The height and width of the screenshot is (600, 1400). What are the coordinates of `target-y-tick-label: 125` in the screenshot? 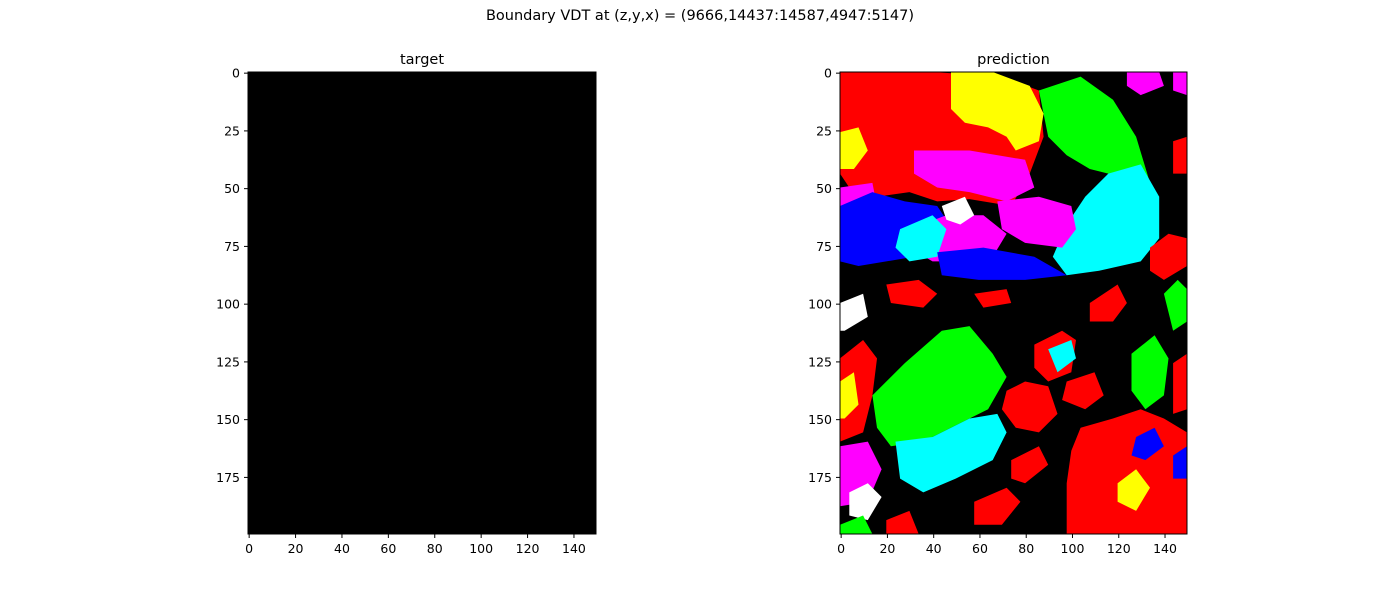 It's located at (228, 361).